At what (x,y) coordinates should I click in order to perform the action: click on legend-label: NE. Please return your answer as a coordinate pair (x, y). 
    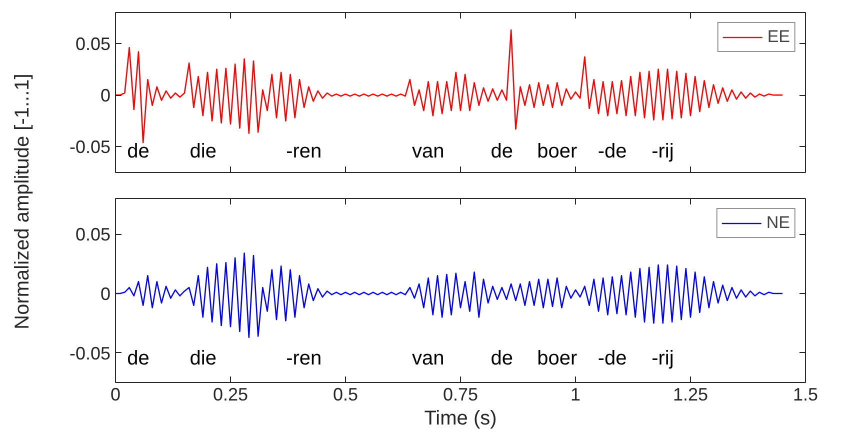
    Looking at the image, I should click on (778, 223).